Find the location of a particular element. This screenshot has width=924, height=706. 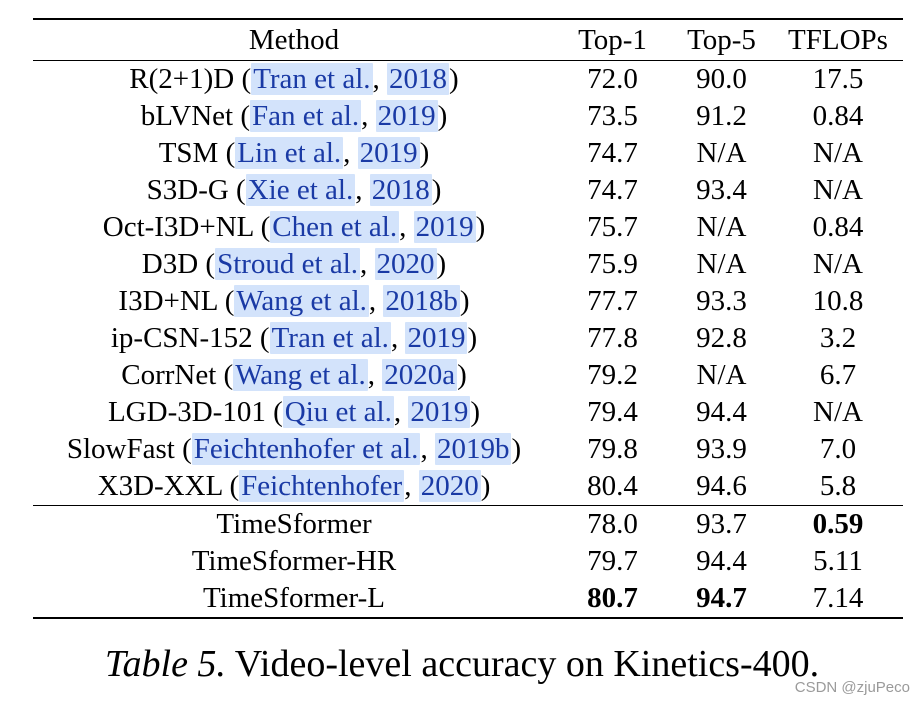

top1-value: 80.4 is located at coordinates (612, 486).